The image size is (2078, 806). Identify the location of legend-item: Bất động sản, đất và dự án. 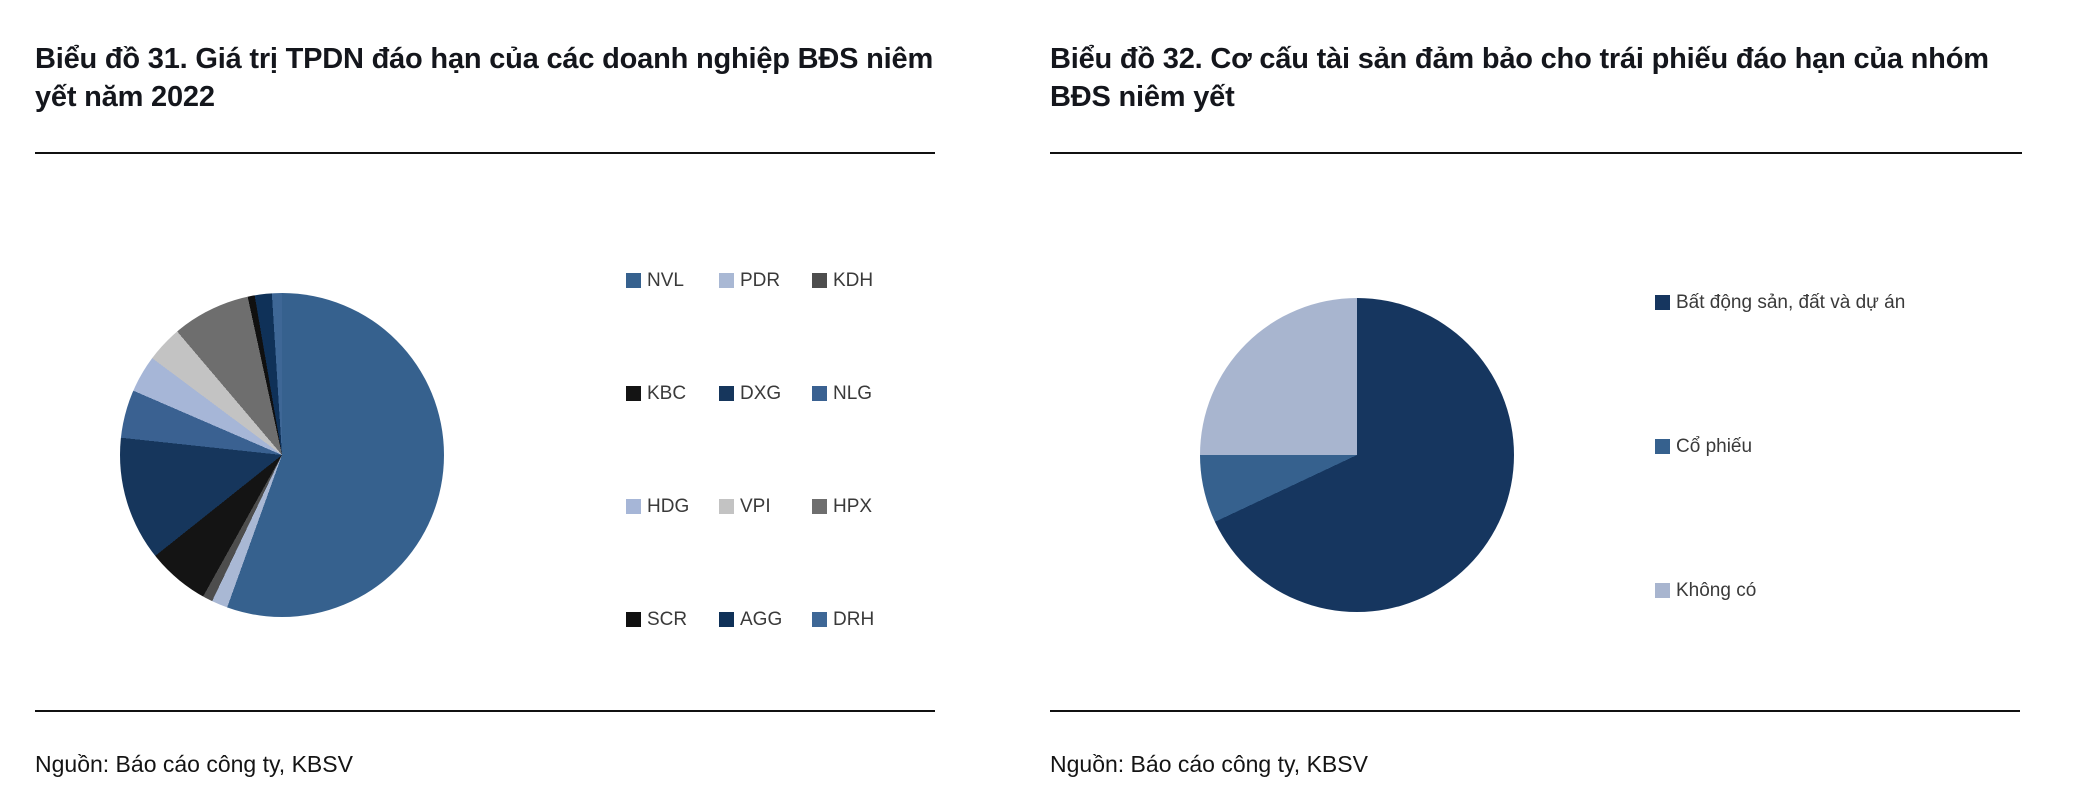
(1780, 302).